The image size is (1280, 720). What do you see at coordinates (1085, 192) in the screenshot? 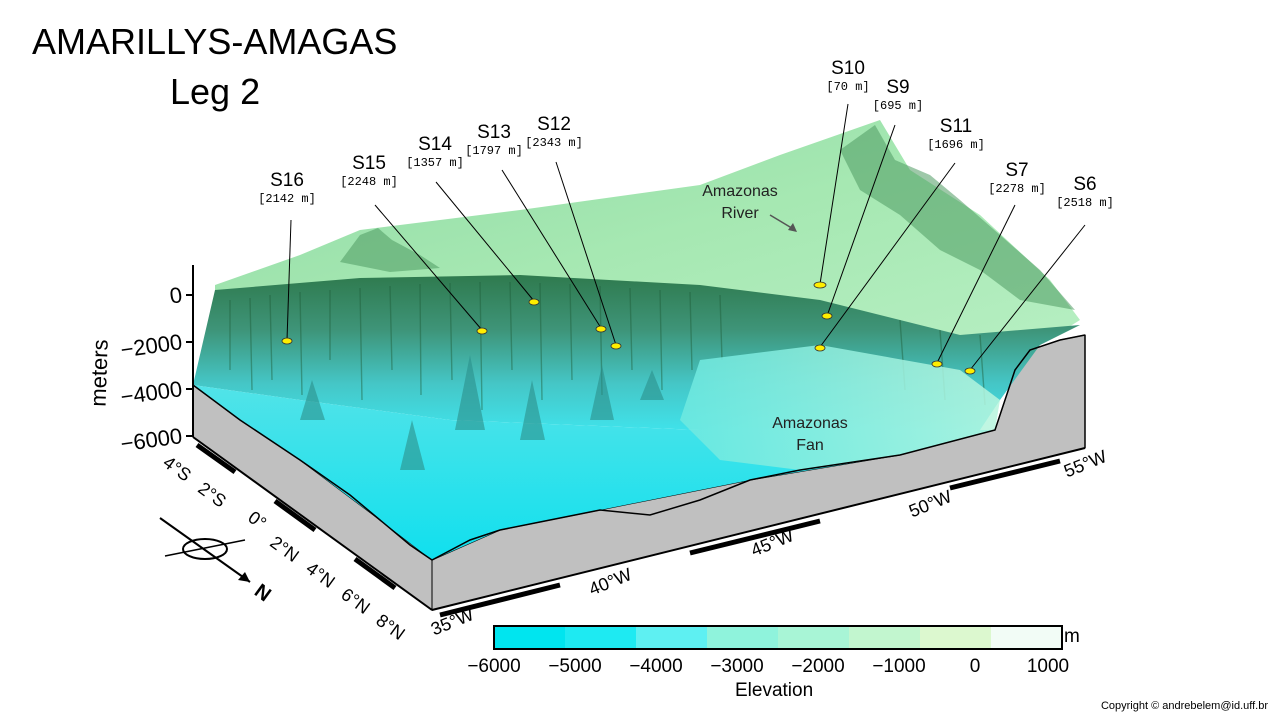
I see `station-label-s6: S6 [2518 m]` at bounding box center [1085, 192].